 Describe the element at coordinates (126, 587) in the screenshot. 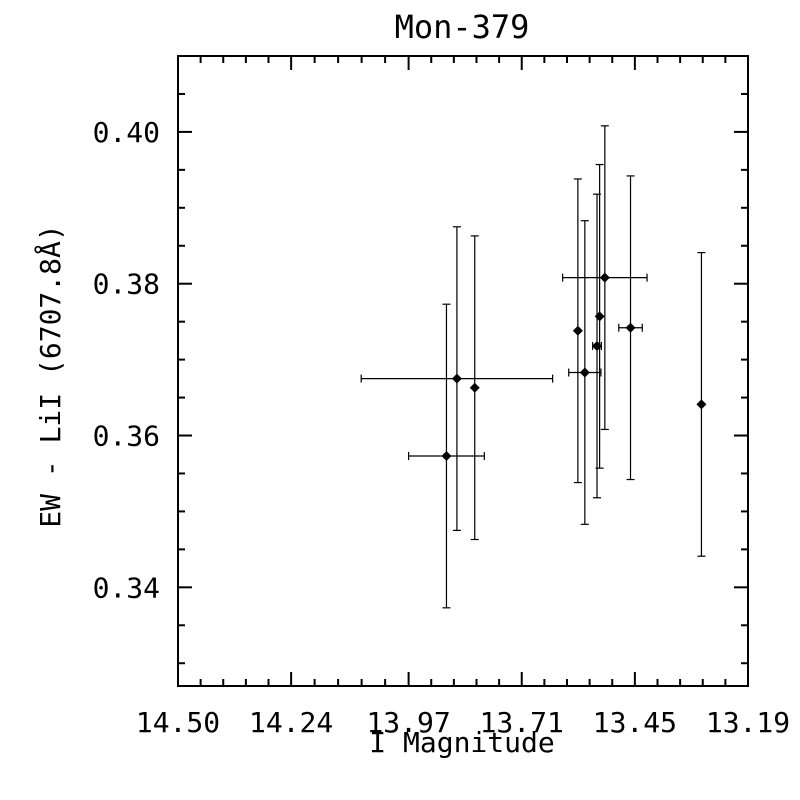

I see `y-tick-label: 0.34` at that location.